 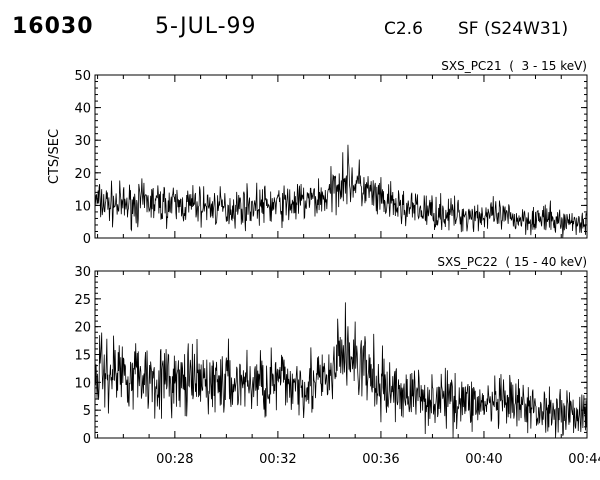 I want to click on channel-label: SXS_PC21 ( 3 - 15 keV), so click(x=514, y=66).